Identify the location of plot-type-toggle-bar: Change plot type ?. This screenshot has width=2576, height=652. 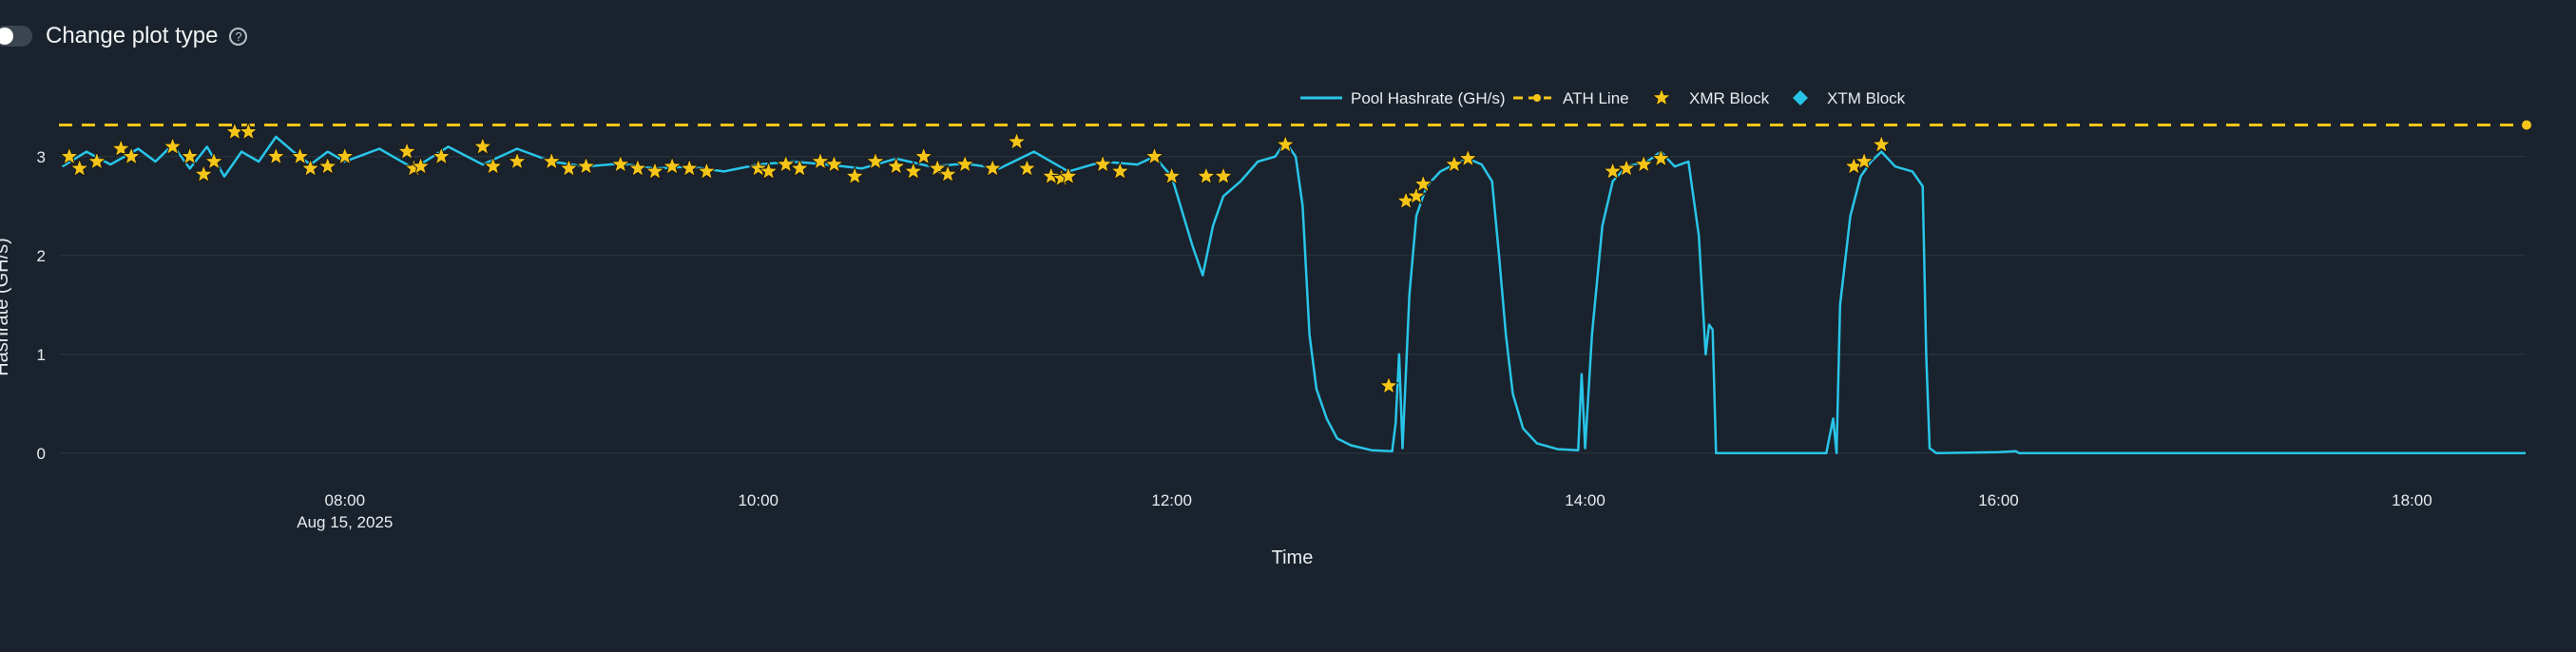
(124, 36).